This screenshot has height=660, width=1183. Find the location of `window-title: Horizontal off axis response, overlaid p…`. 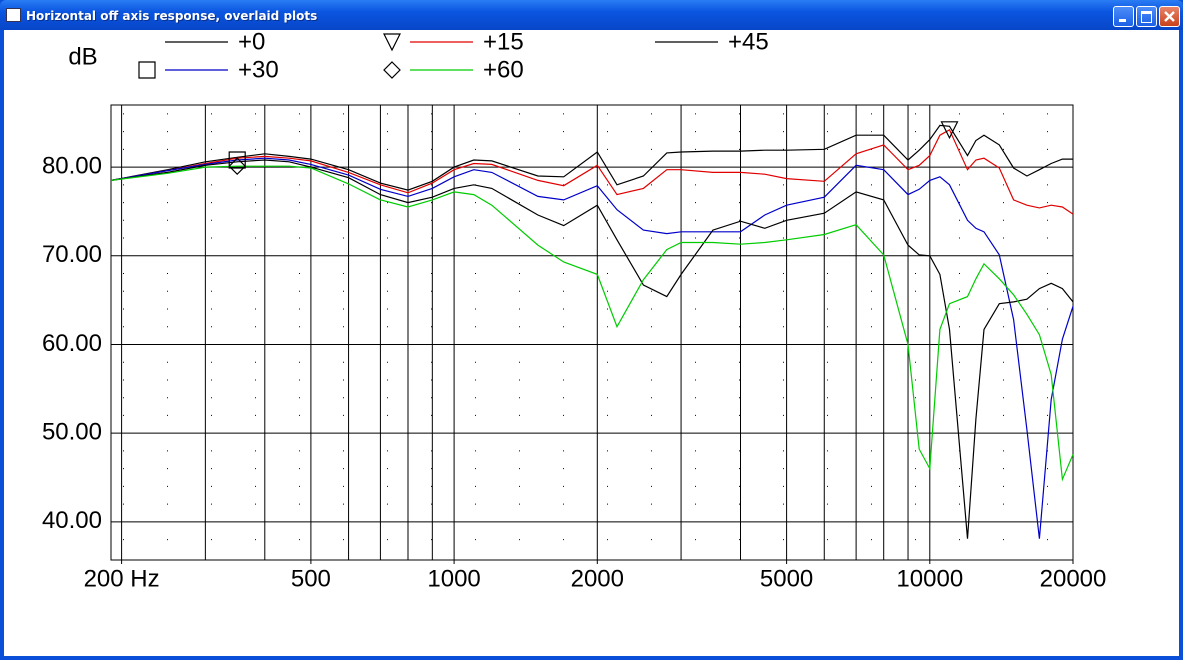

window-title: Horizontal off axis response, overlaid p… is located at coordinates (172, 16).